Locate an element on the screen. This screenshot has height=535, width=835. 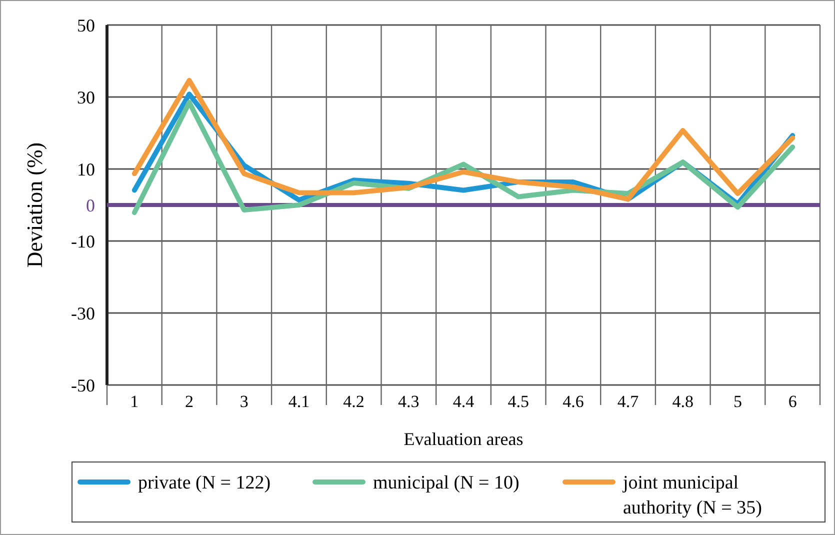
y-tick-label: -30 is located at coordinates (83, 313).